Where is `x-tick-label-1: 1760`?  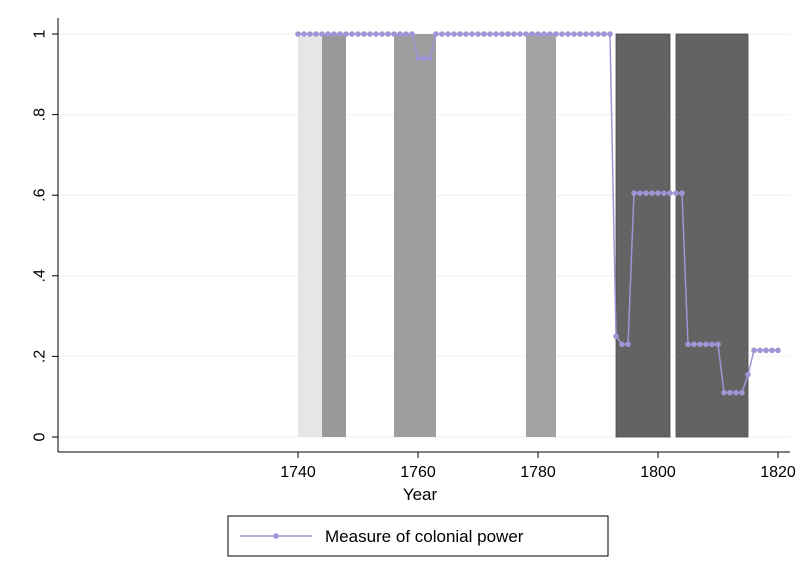 x-tick-label-1: 1760 is located at coordinates (418, 472).